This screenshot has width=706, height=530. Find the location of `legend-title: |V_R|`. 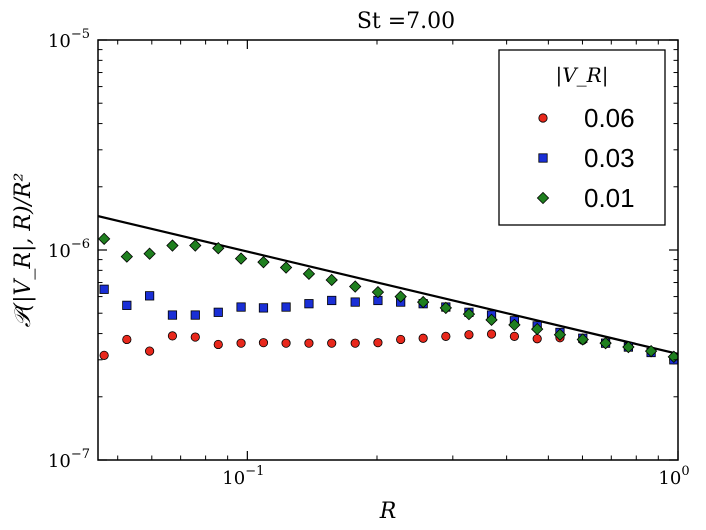

legend-title: |V_R| is located at coordinates (582, 75).